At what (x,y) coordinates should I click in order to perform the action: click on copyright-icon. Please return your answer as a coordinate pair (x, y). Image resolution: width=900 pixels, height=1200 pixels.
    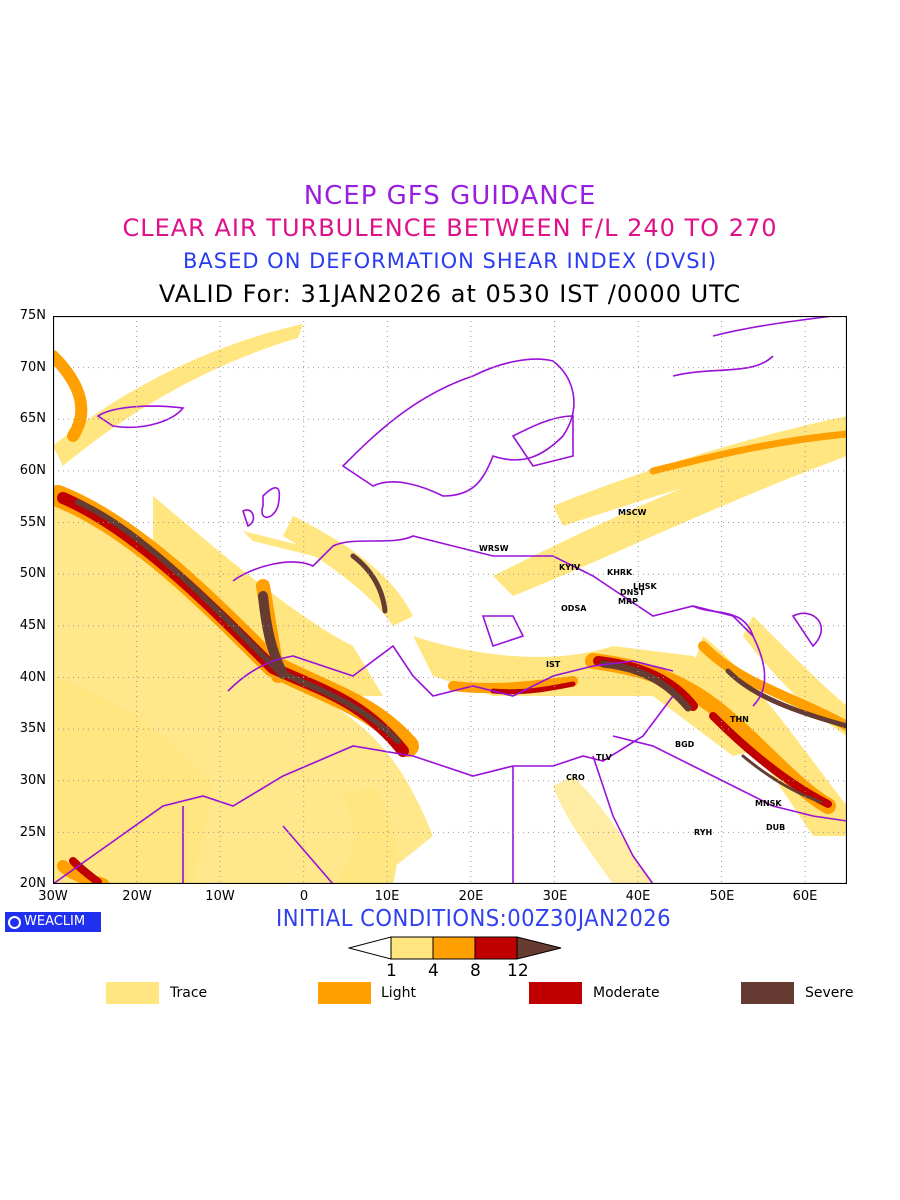
    Looking at the image, I should click on (14, 922).